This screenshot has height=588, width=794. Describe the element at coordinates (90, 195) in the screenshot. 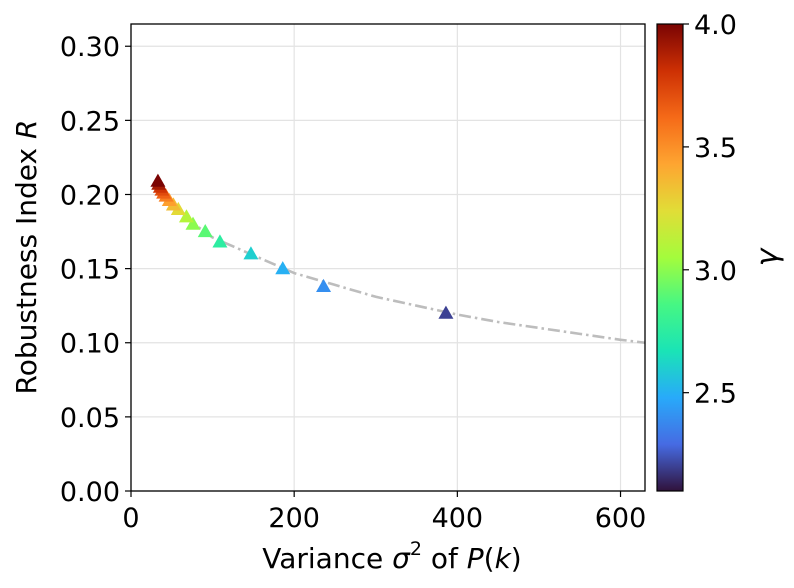

I see `y-tick-label: 0.20` at that location.